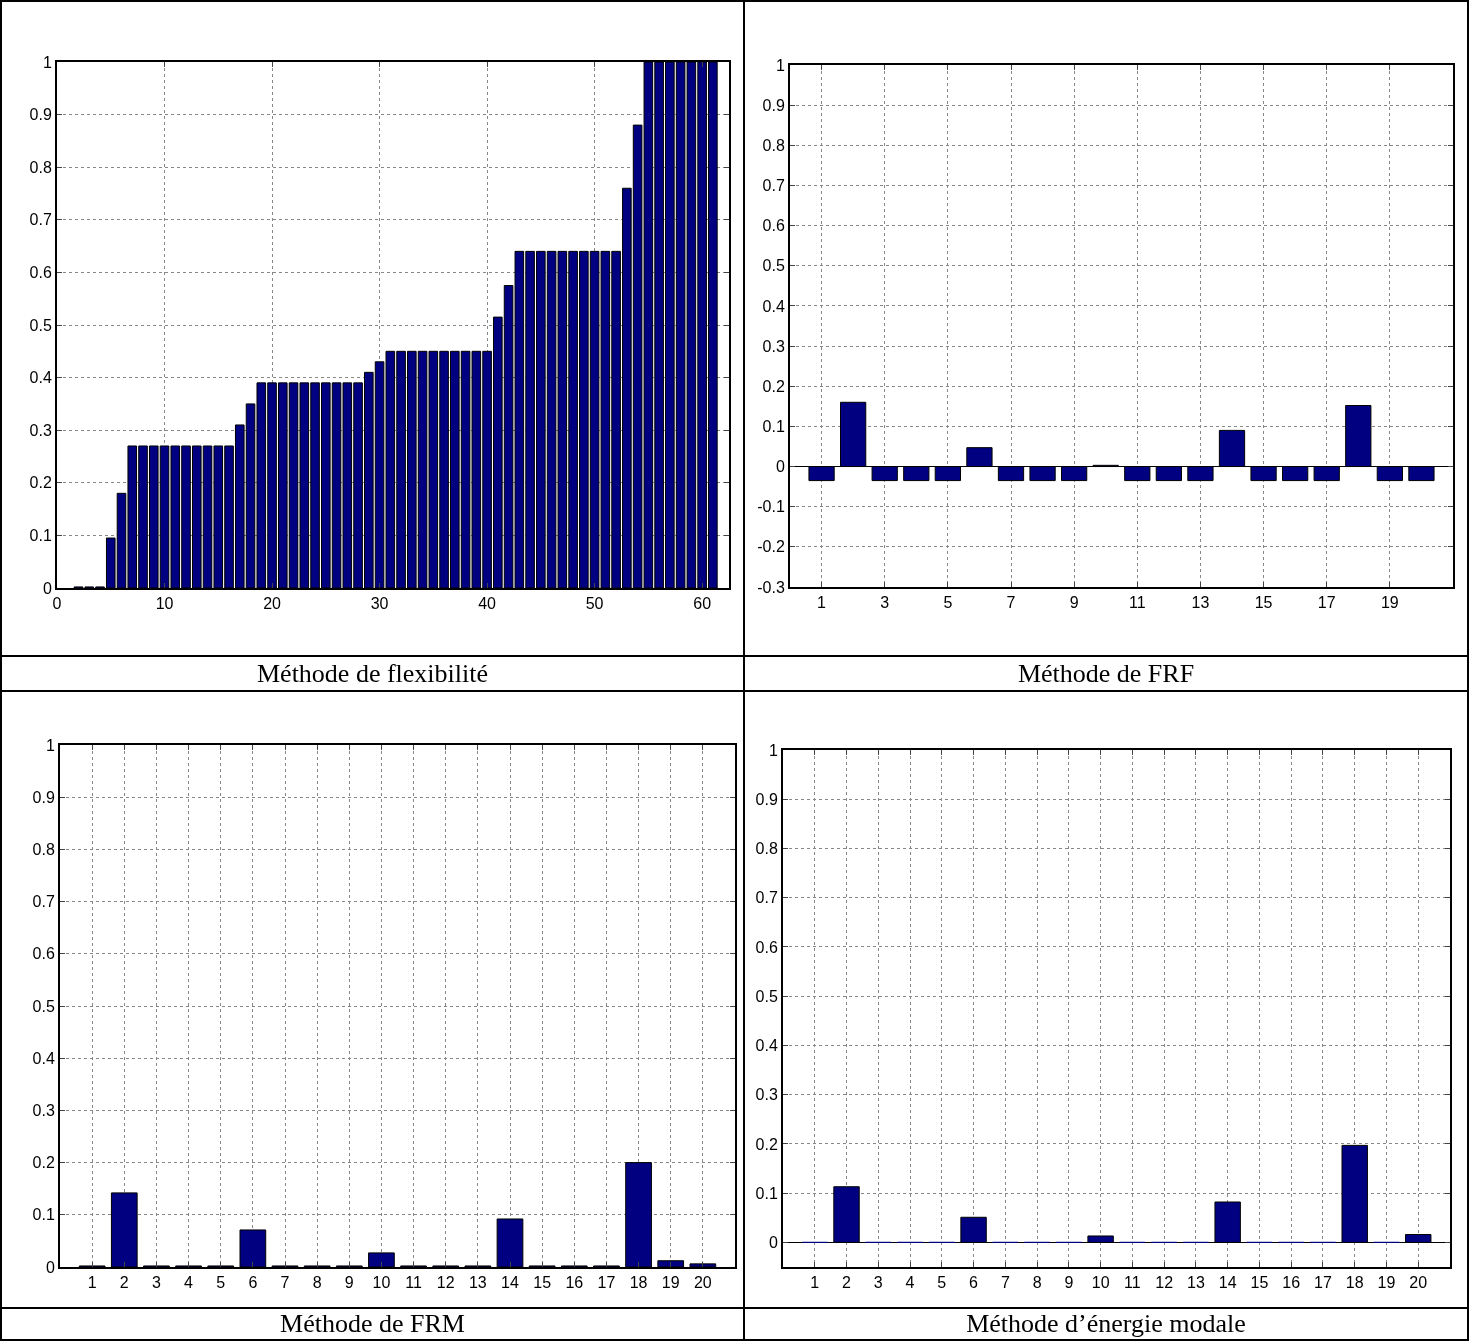 The height and width of the screenshot is (1341, 1469). I want to click on y-tick-label: -0.3, so click(771, 587).